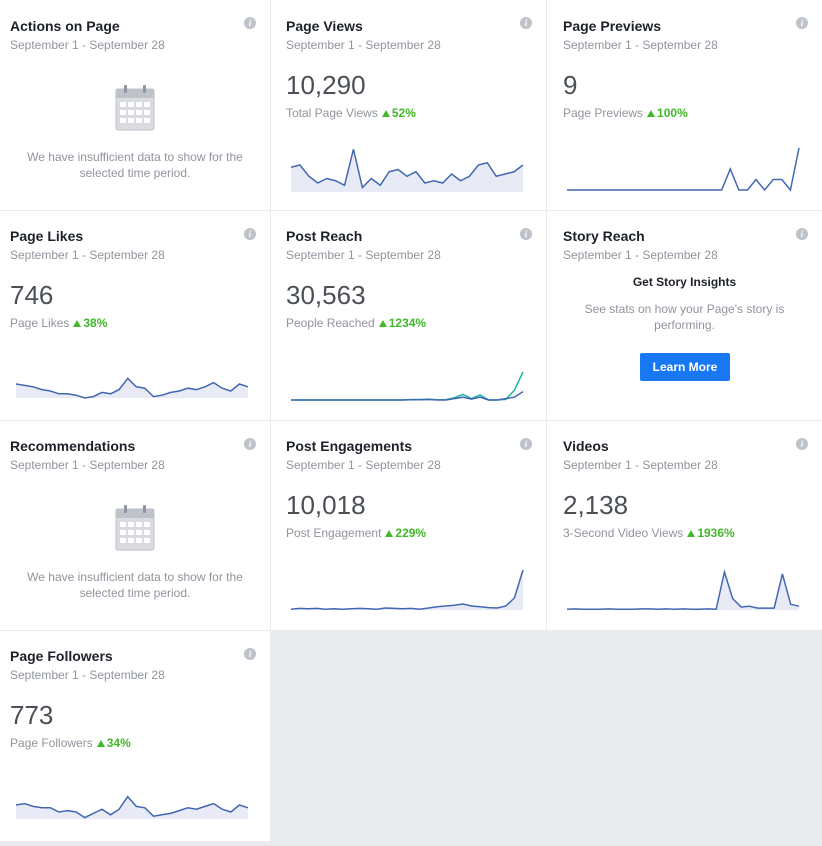 The width and height of the screenshot is (822, 846). What do you see at coordinates (411, 533) in the screenshot?
I see `change-percent: 229%` at bounding box center [411, 533].